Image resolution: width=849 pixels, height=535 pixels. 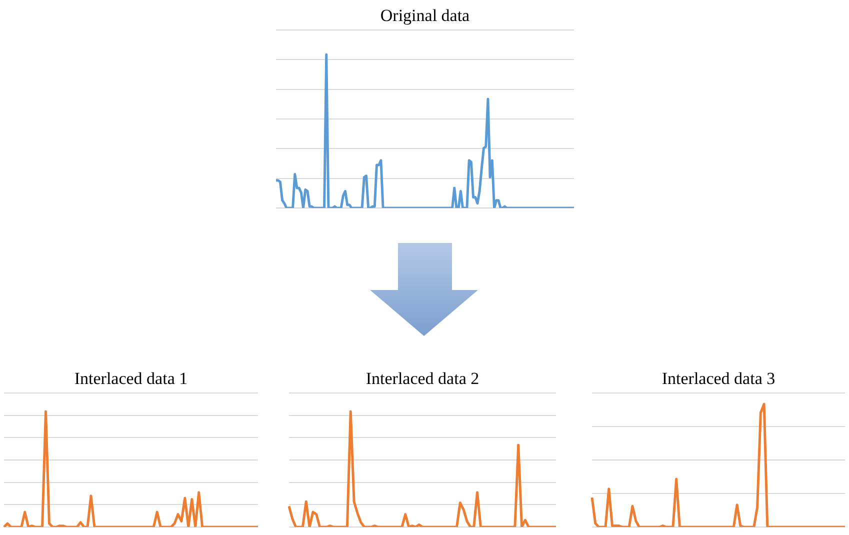 I want to click on chart-title: Interlaced data 2, so click(x=422, y=379).